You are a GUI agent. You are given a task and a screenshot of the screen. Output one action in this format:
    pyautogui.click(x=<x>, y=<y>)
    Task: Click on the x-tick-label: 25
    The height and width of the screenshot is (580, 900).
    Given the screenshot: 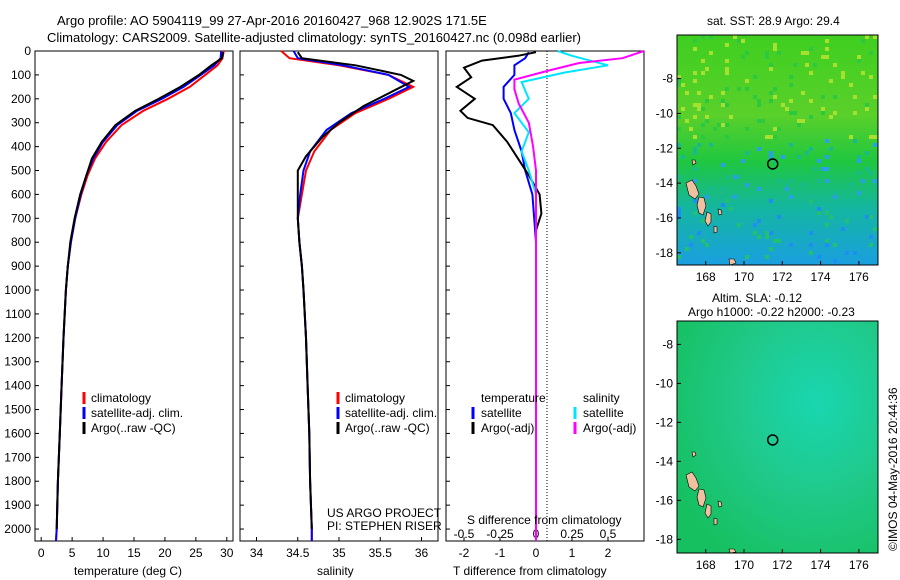 What is the action you would take?
    pyautogui.click(x=196, y=553)
    